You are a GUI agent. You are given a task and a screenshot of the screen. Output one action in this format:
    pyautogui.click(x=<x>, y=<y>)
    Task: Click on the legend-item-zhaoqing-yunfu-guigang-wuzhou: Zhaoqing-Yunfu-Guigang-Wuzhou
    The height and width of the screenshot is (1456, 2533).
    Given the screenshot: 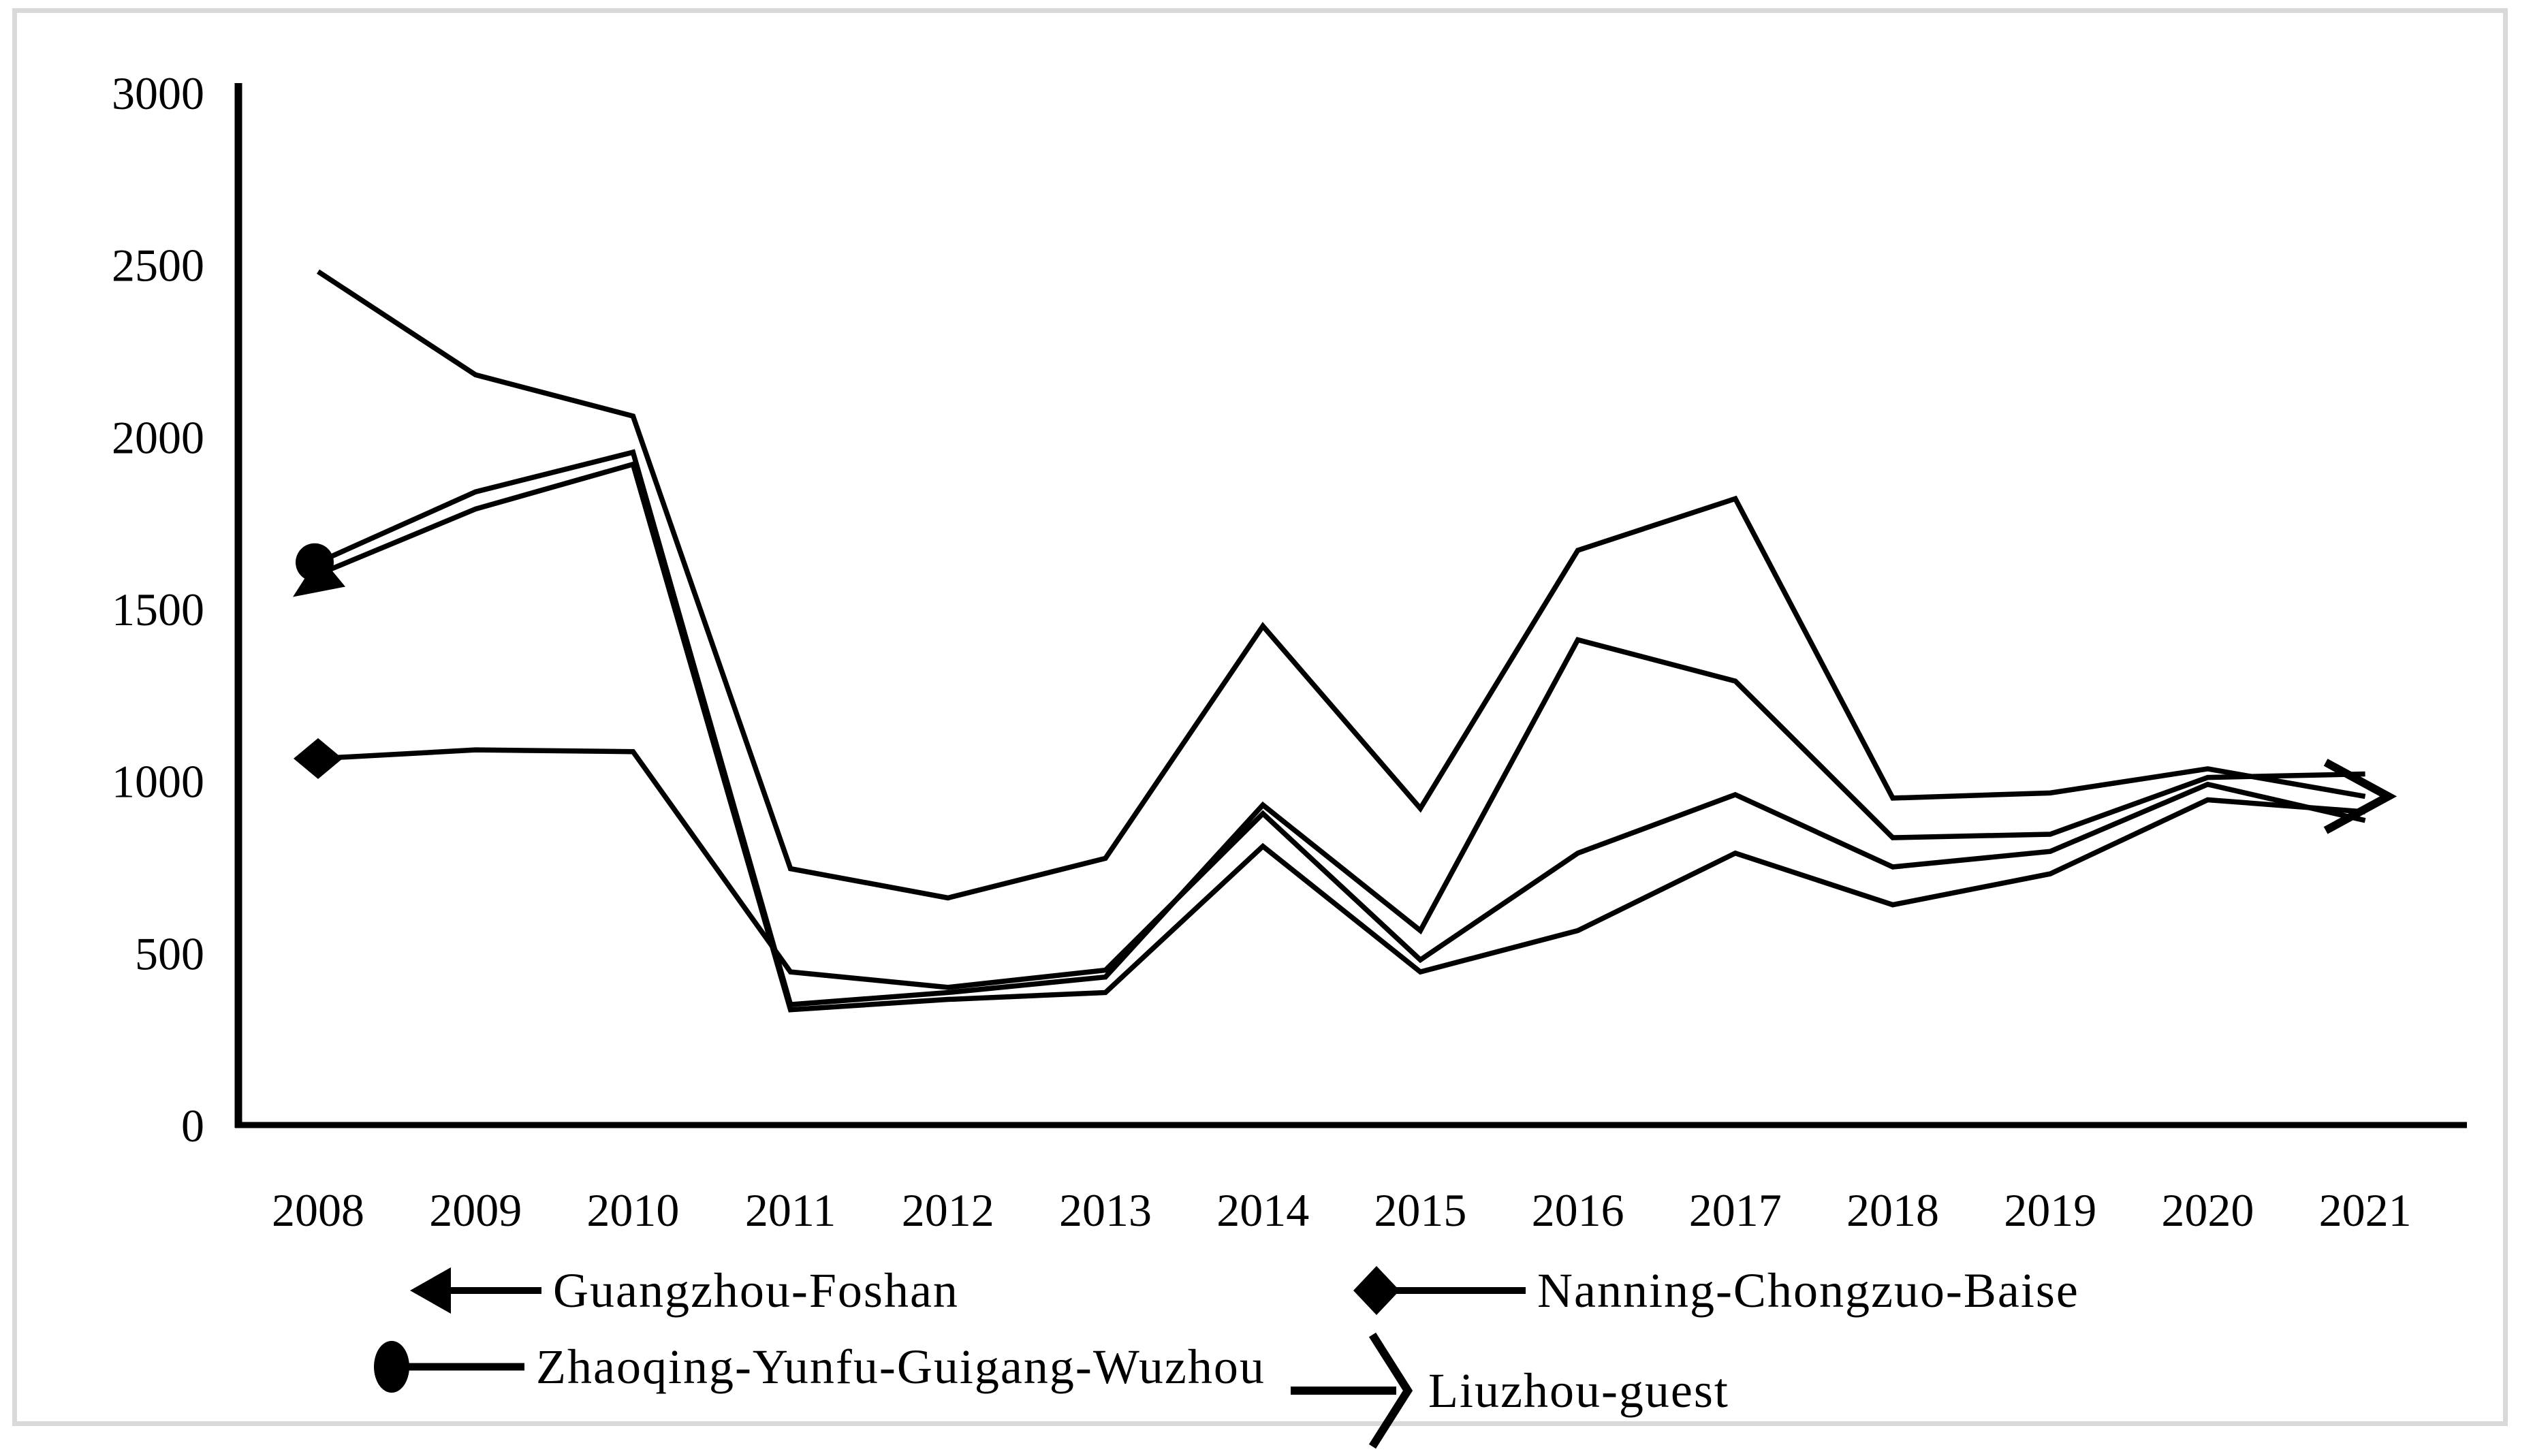 What is the action you would take?
    pyautogui.click(x=818, y=1366)
    